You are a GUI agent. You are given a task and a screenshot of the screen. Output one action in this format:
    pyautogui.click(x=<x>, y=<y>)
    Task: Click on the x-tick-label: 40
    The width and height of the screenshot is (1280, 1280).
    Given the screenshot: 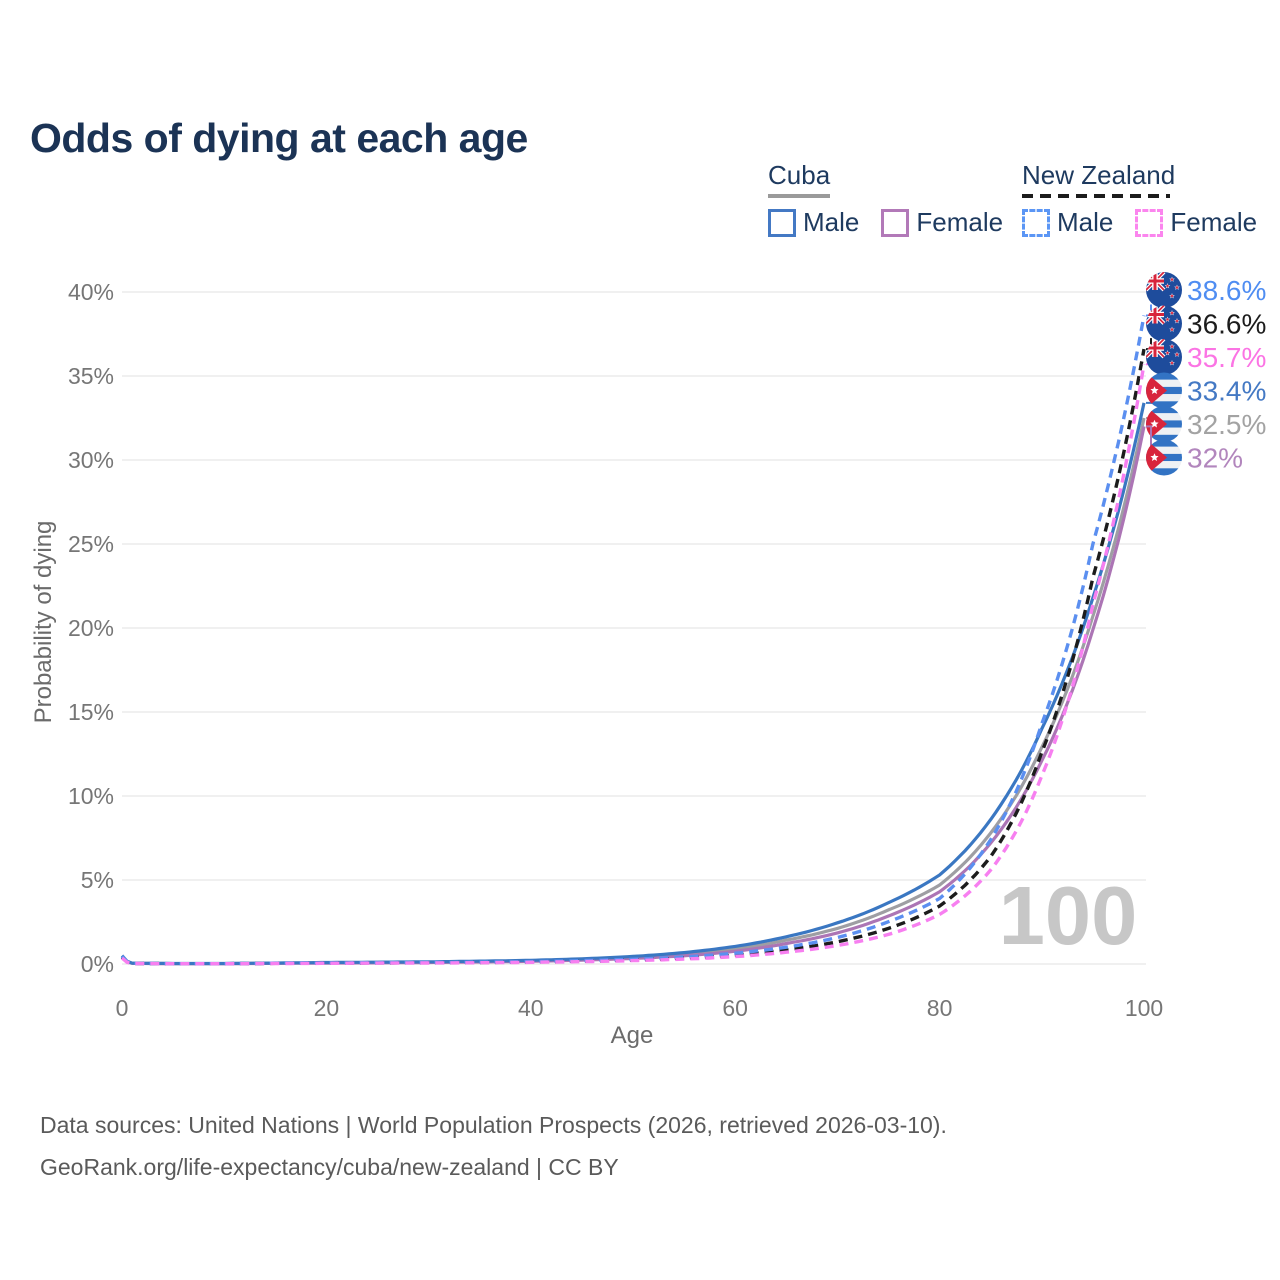 What is the action you would take?
    pyautogui.click(x=531, y=1008)
    